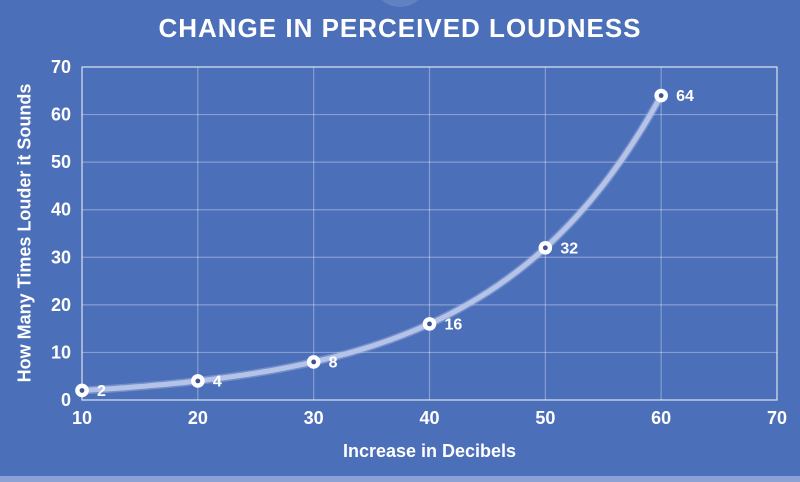  What do you see at coordinates (400, 28) in the screenshot?
I see `chart-title: CHANGE IN PERCEIVED LOUDNESS` at bounding box center [400, 28].